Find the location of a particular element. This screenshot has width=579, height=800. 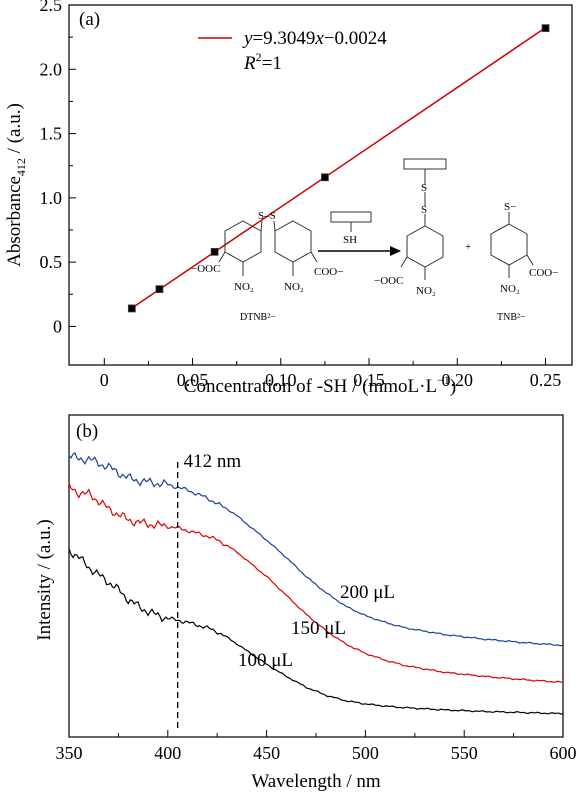

fit-equation: y=9.3049x−0.0024 is located at coordinates (314, 38).